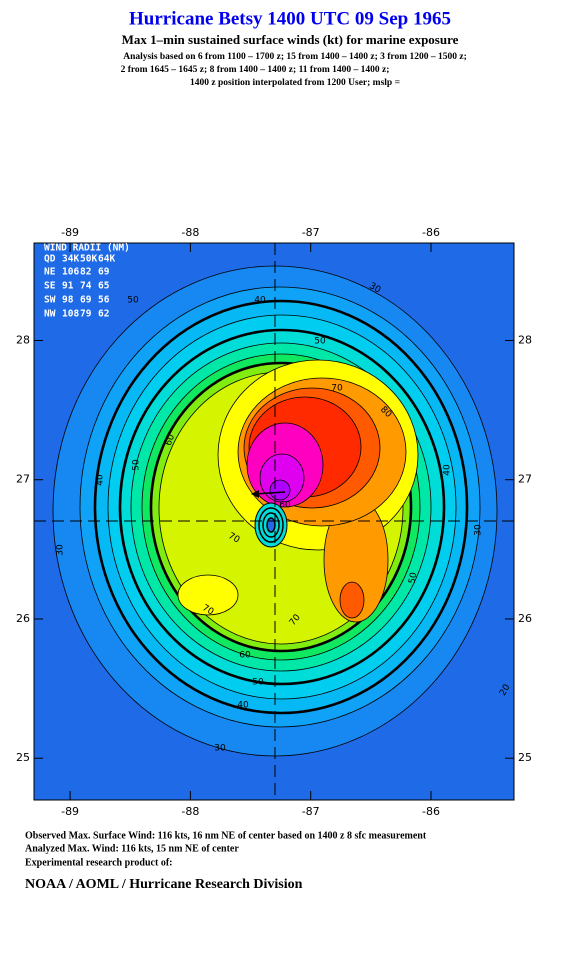 The image size is (576, 965). Describe the element at coordinates (270, 493) in the screenshot. I see `max-wind-arrow` at that location.